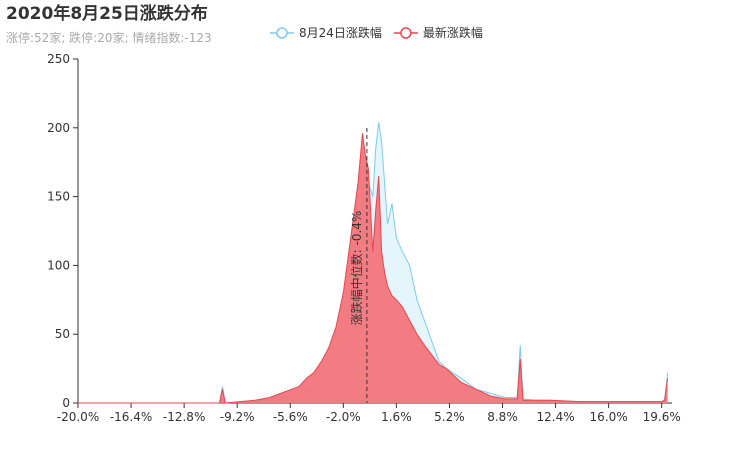  I want to click on x-tick-label: -12.8%, so click(184, 417).